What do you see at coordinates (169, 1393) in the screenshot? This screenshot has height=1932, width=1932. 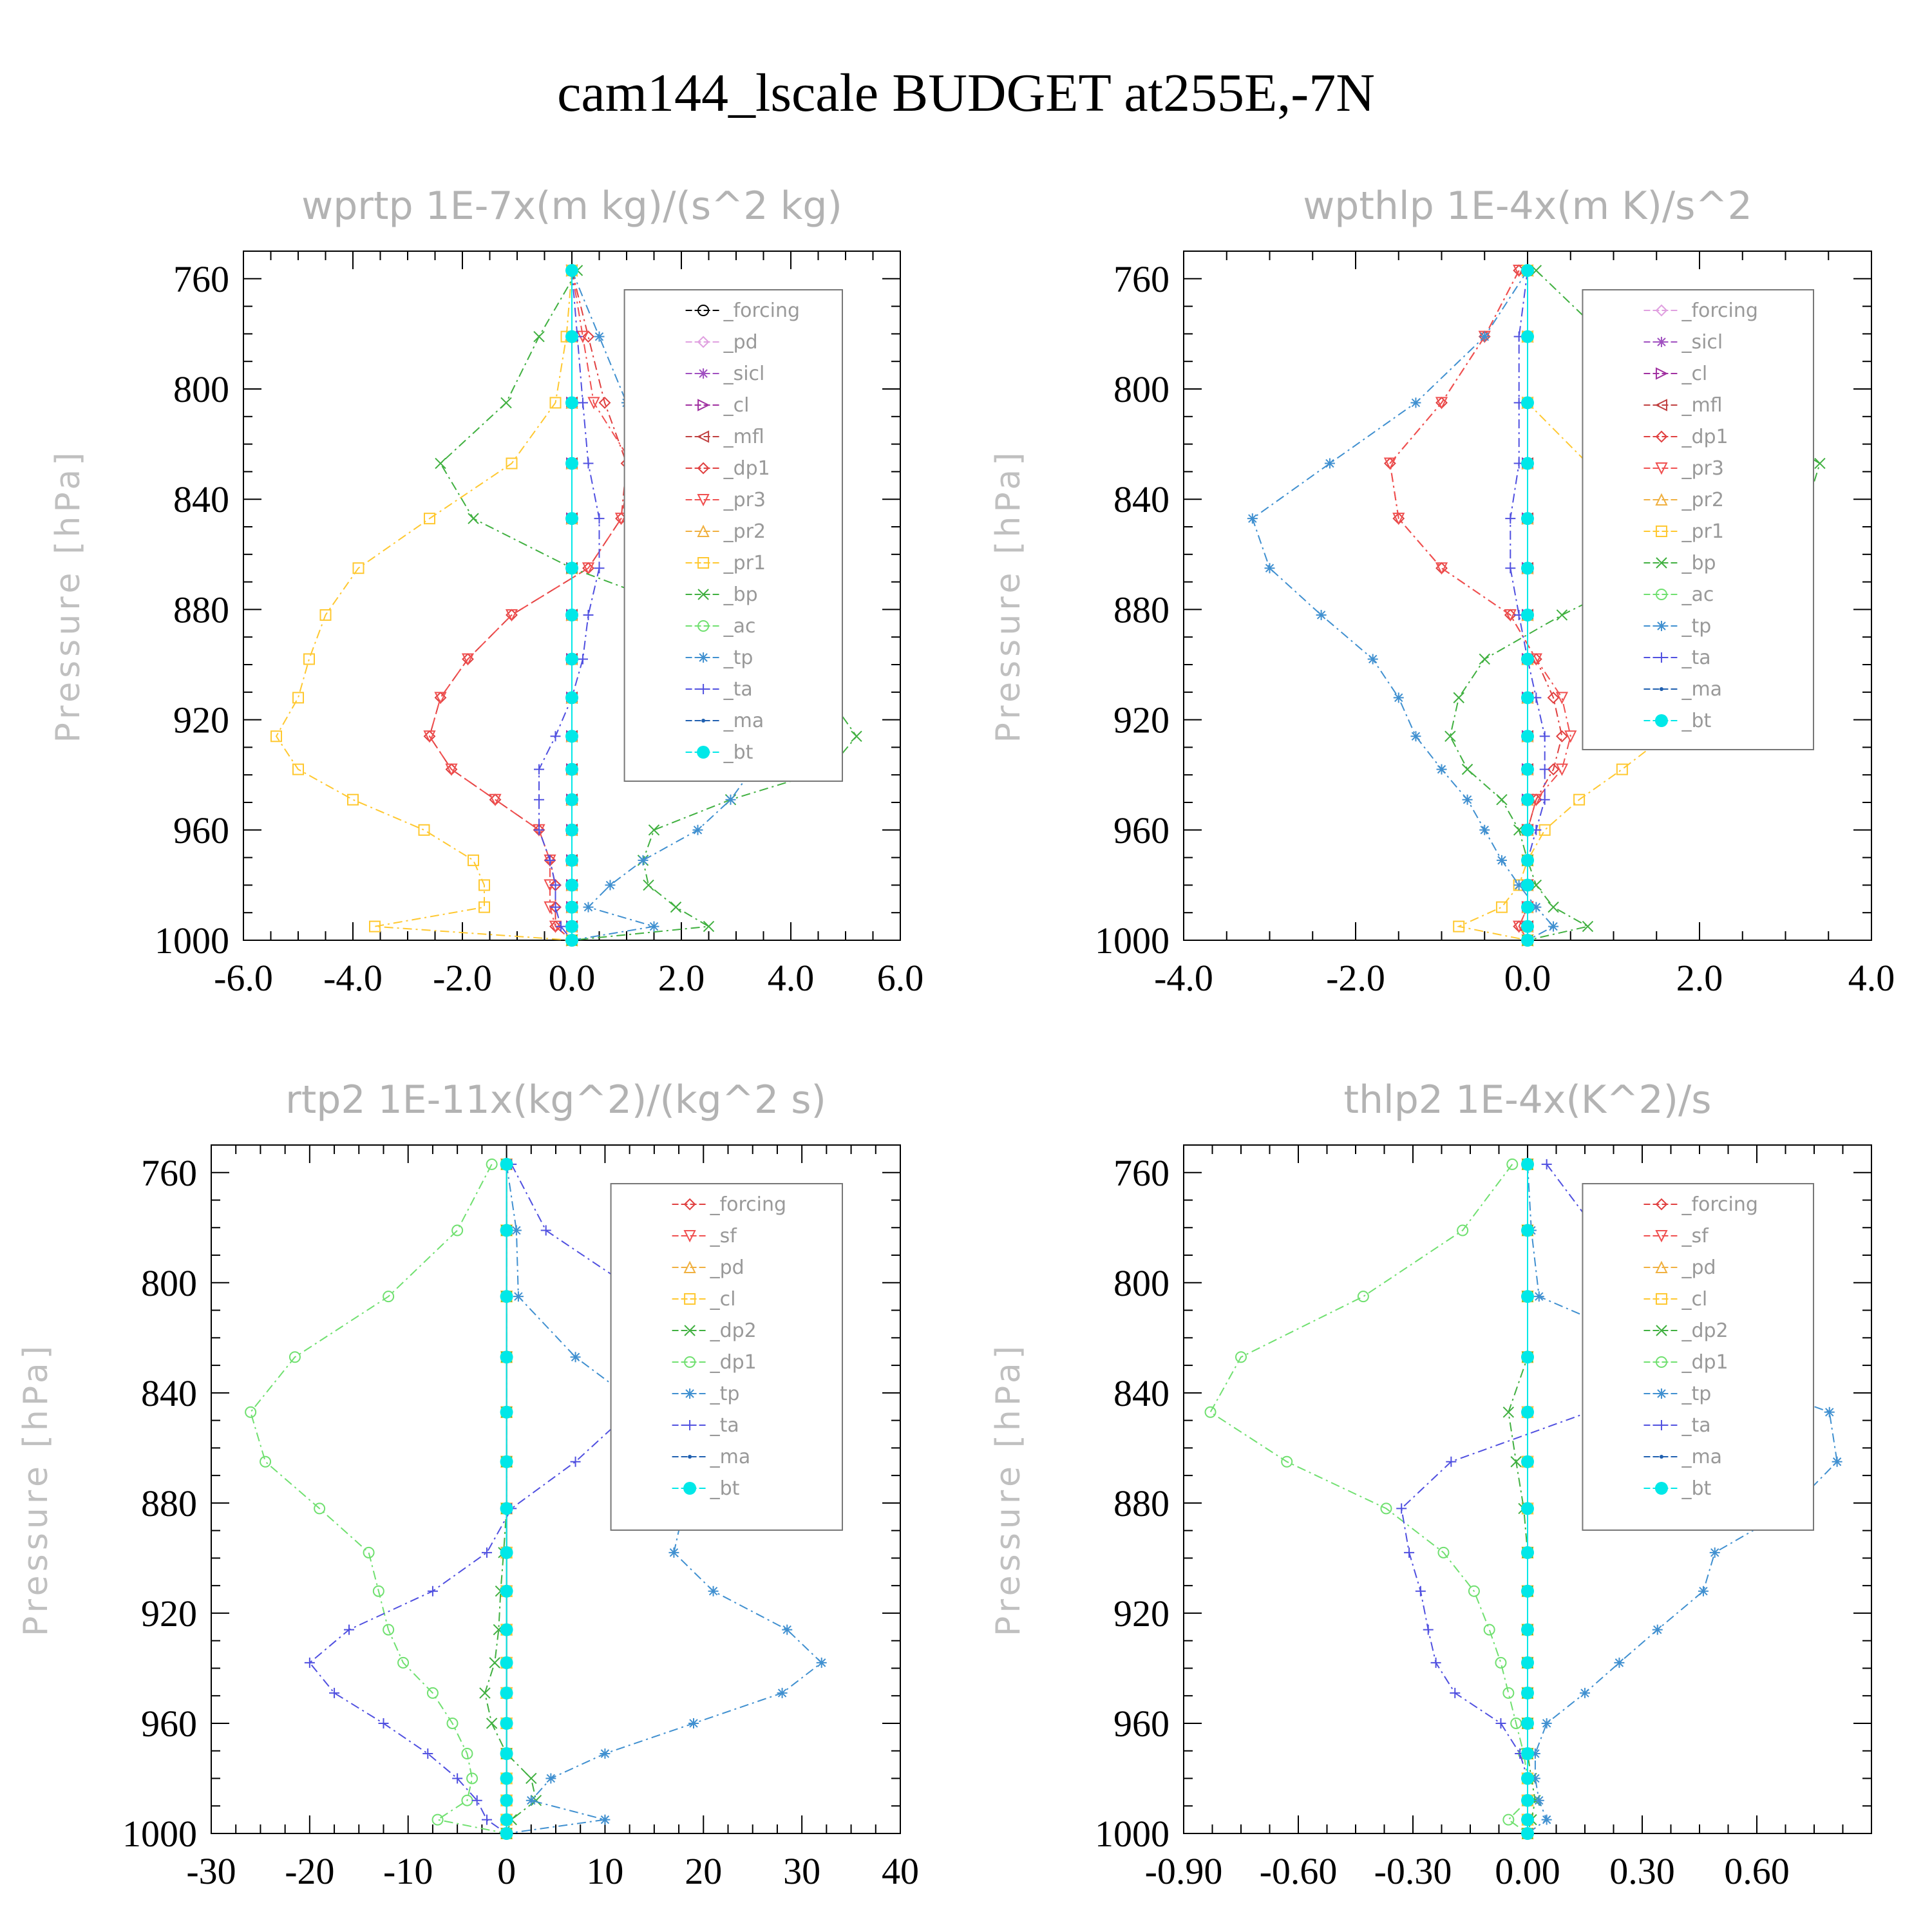 I see `y-tick-label: 840` at bounding box center [169, 1393].